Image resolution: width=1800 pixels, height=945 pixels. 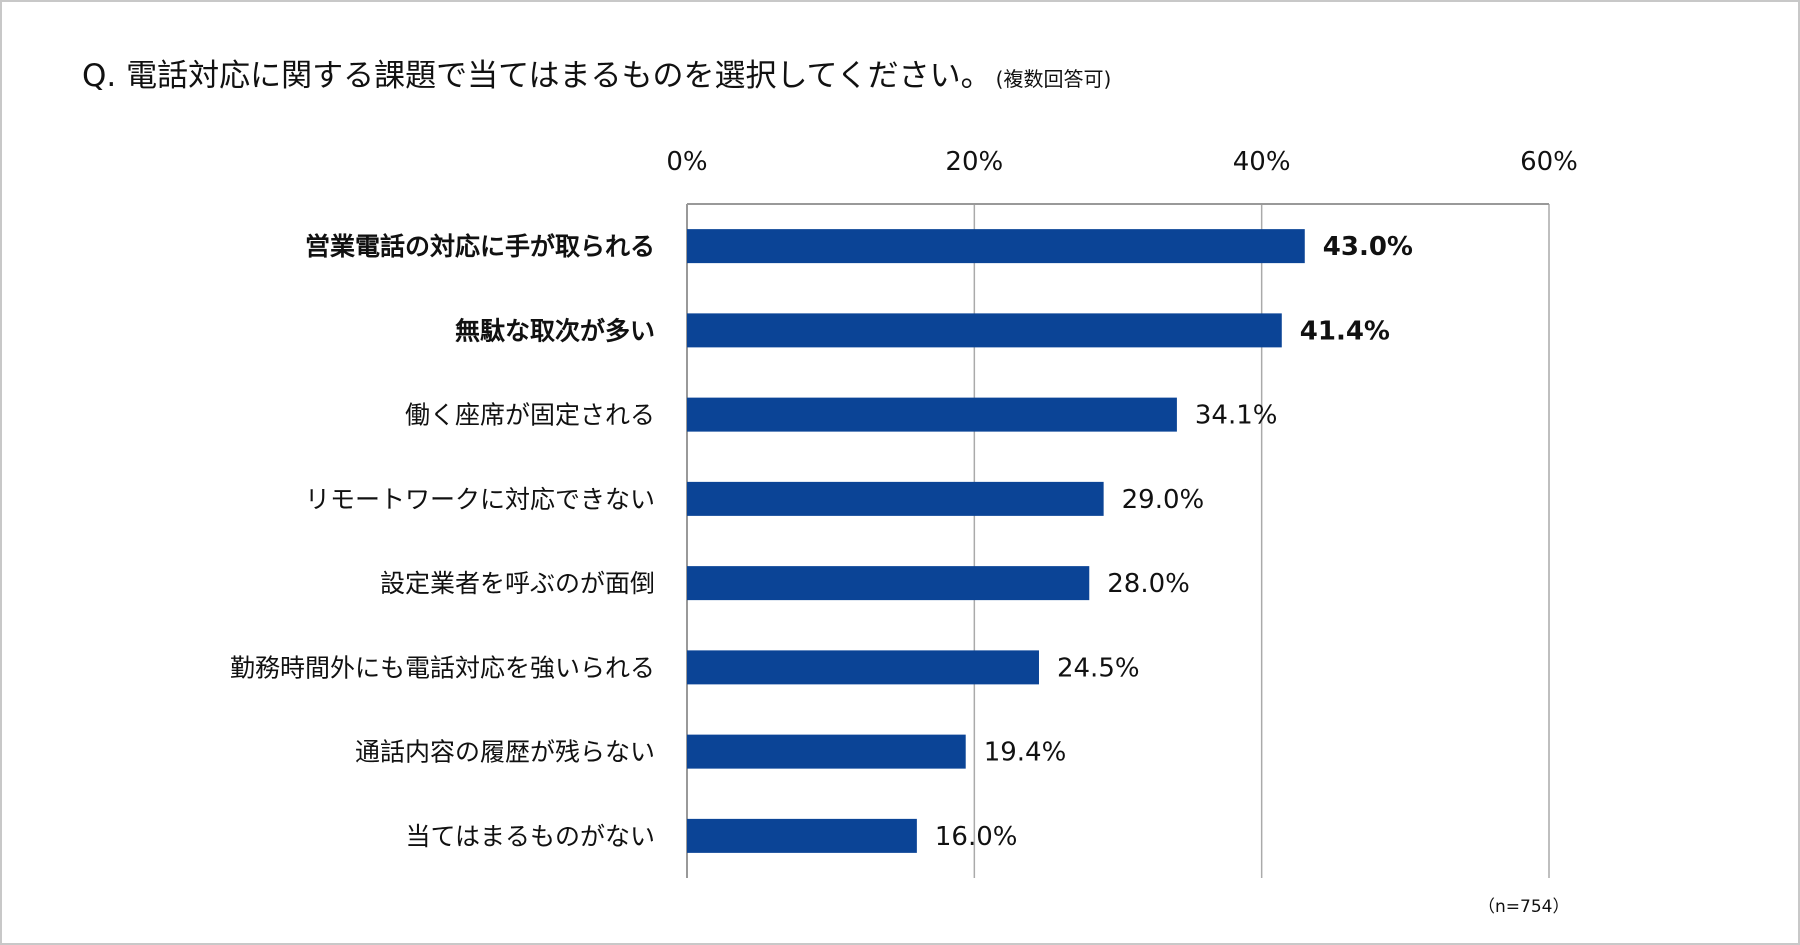 What do you see at coordinates (480, 246) in the screenshot?
I see `category-label: 営業電話の対応に手が取られる` at bounding box center [480, 246].